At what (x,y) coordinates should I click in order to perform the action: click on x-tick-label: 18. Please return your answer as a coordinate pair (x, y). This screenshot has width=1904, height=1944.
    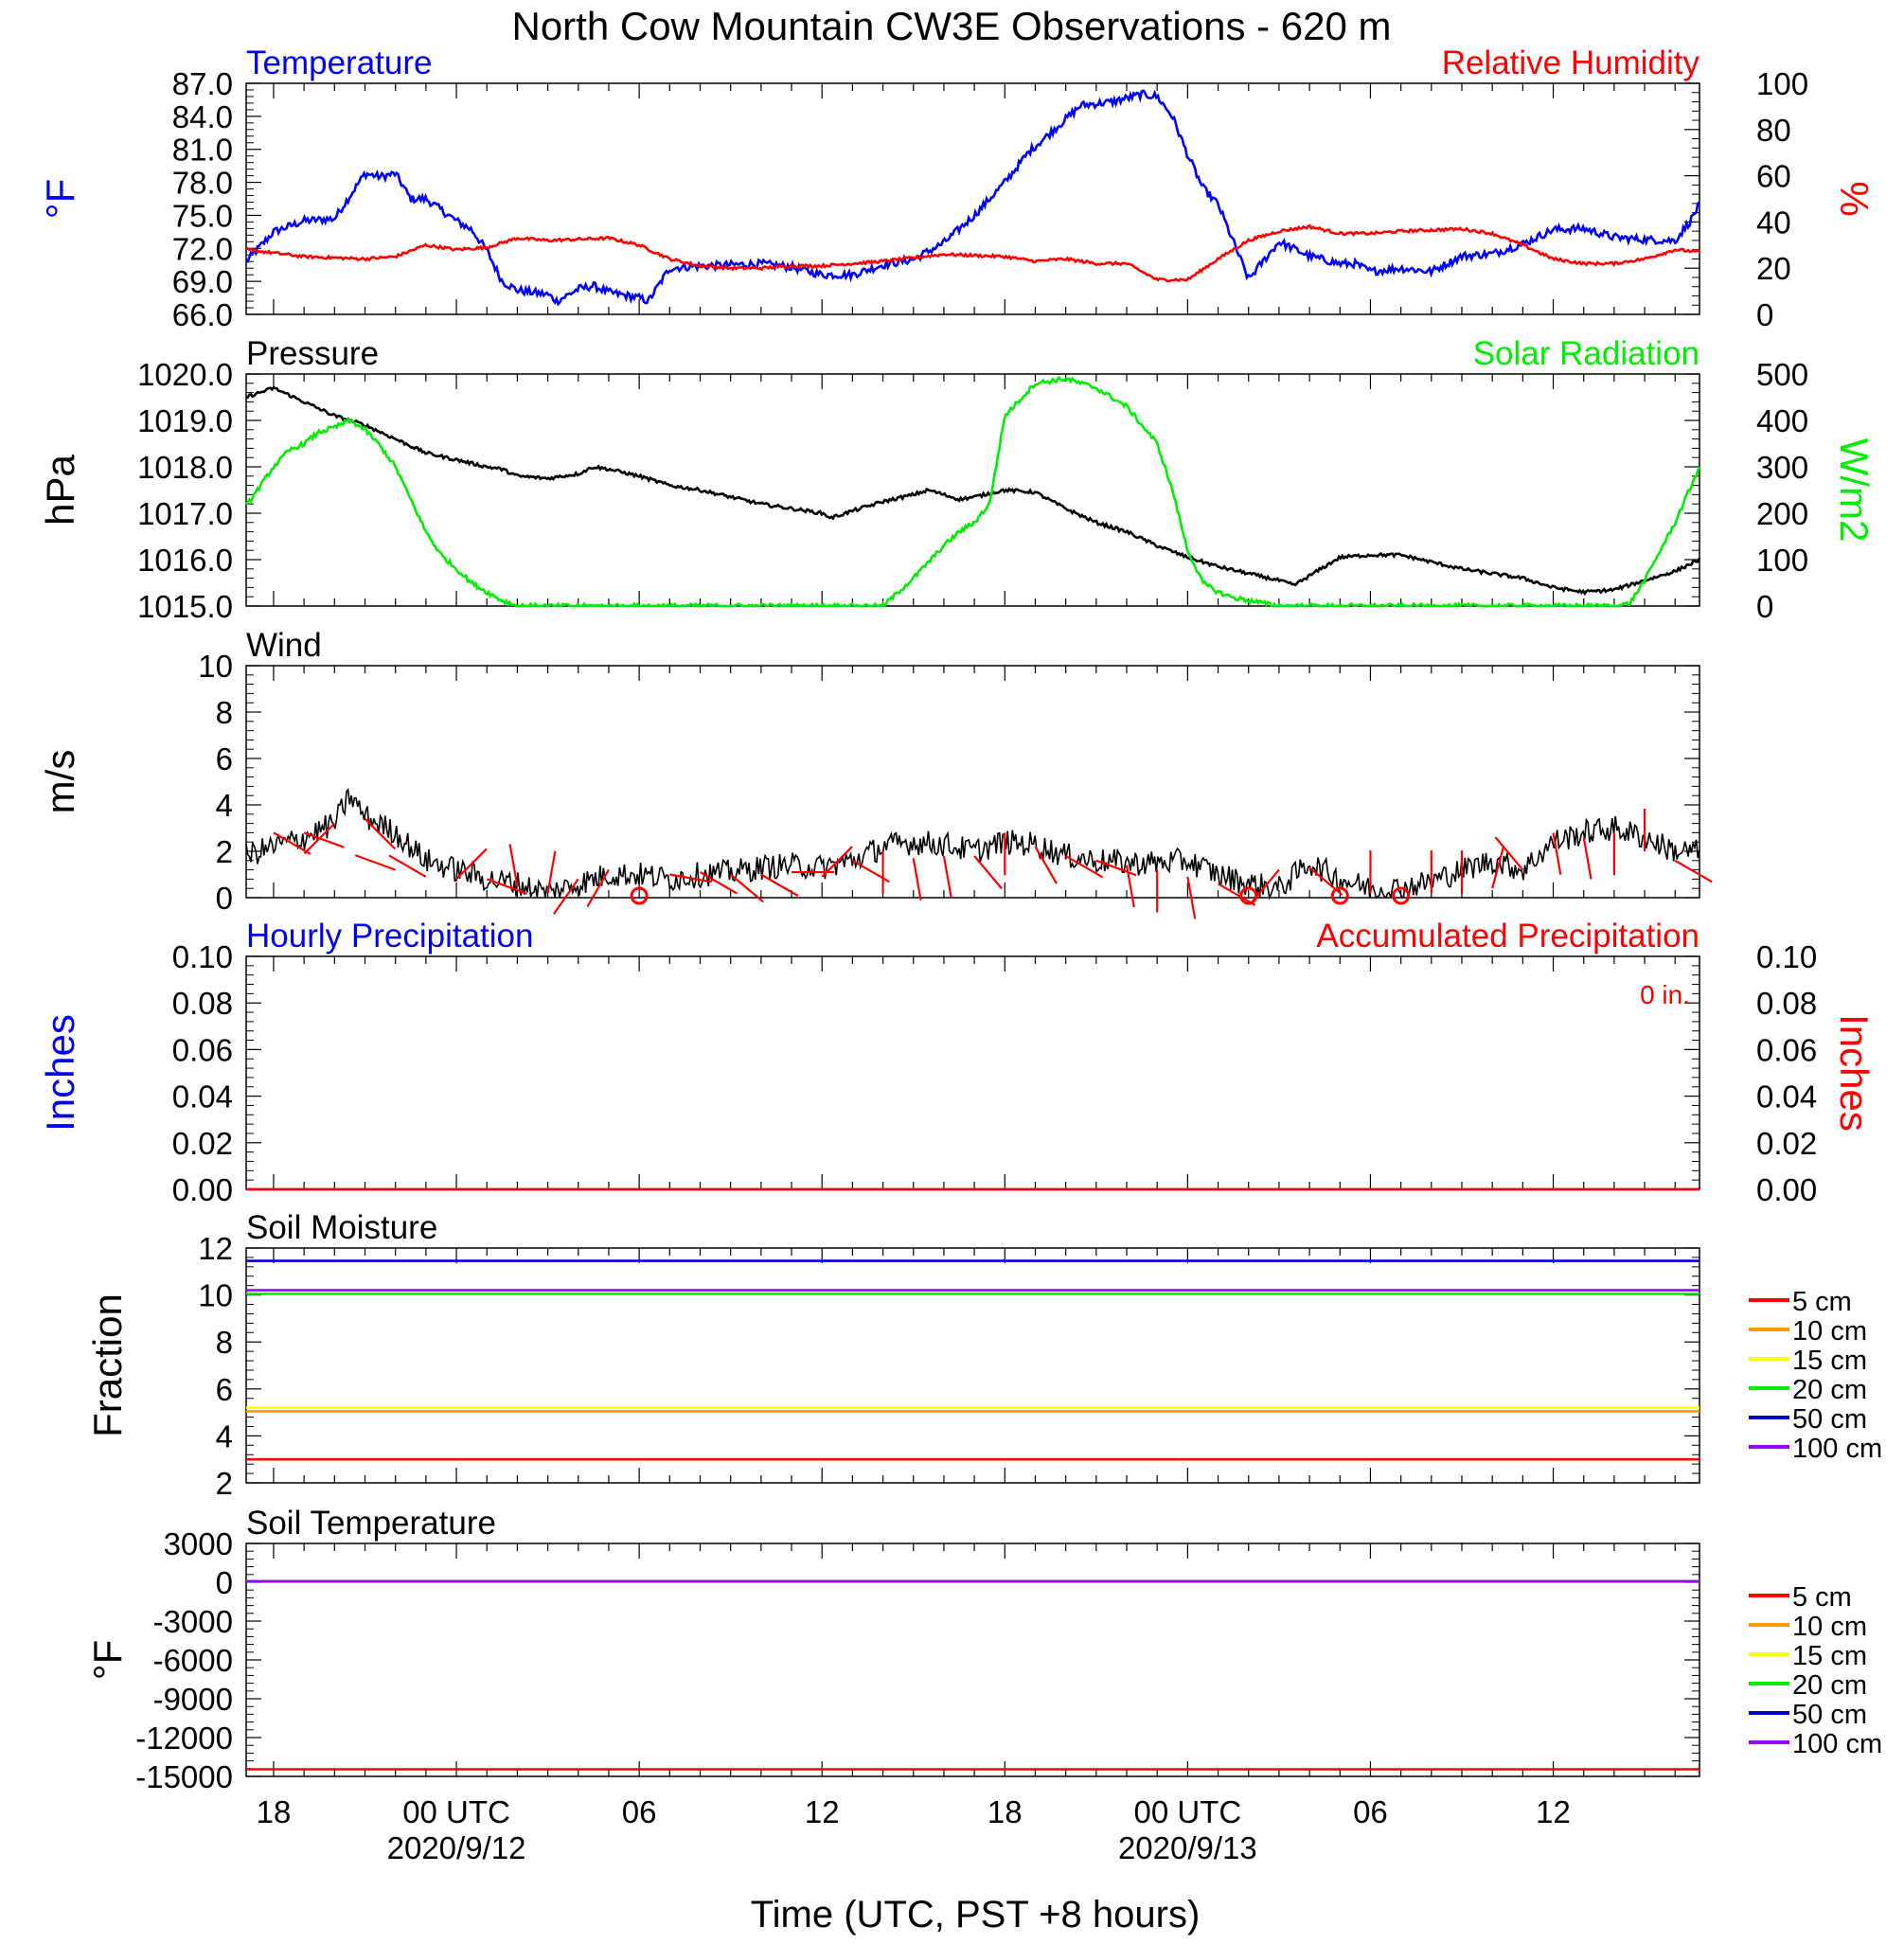
    Looking at the image, I should click on (274, 1811).